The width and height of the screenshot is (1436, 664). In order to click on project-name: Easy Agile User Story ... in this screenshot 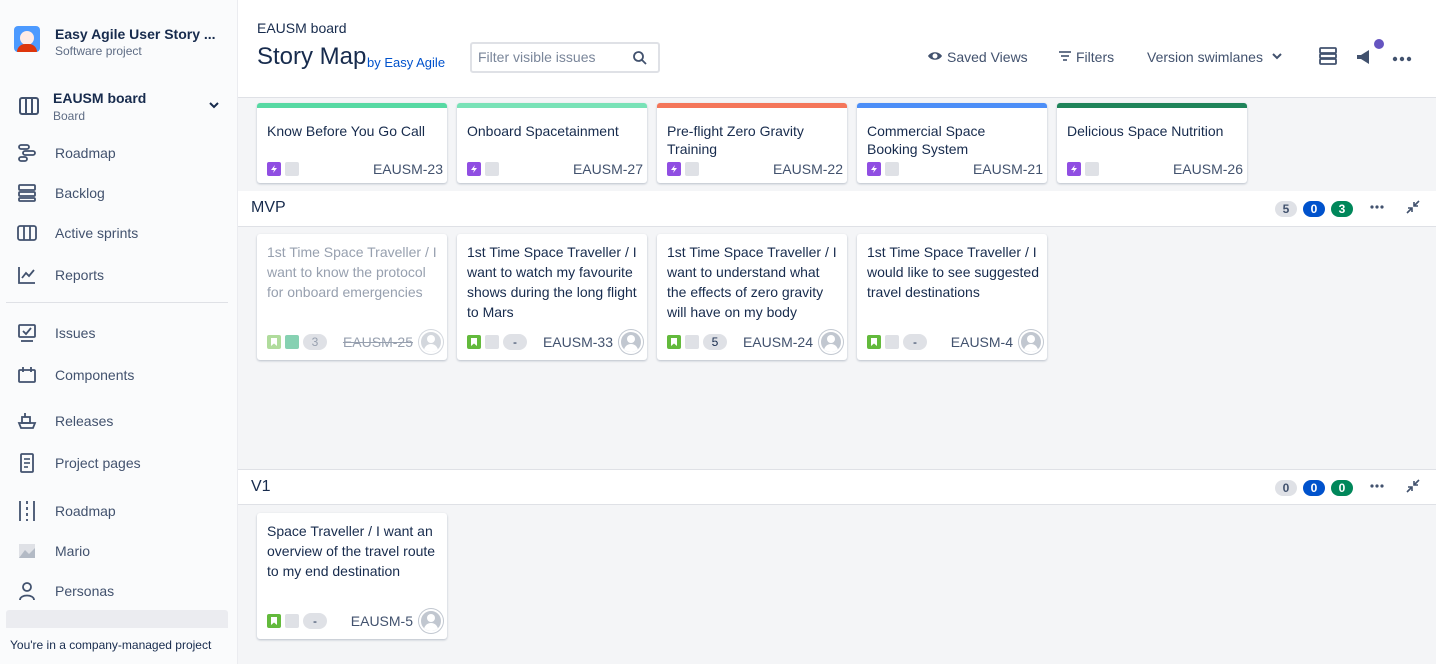, I will do `click(135, 34)`.